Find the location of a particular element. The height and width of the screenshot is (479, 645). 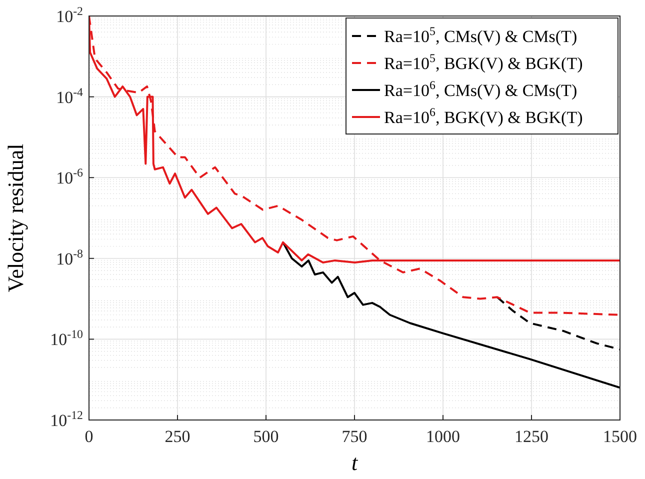

x-tick-label: 0 is located at coordinates (89, 436).